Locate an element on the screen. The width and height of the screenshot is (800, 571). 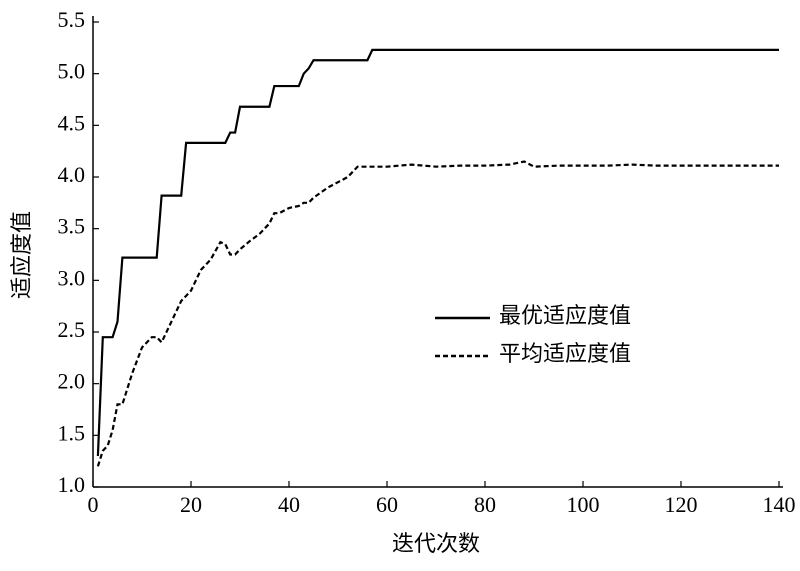
x-tick-label: 80 is located at coordinates (485, 504).